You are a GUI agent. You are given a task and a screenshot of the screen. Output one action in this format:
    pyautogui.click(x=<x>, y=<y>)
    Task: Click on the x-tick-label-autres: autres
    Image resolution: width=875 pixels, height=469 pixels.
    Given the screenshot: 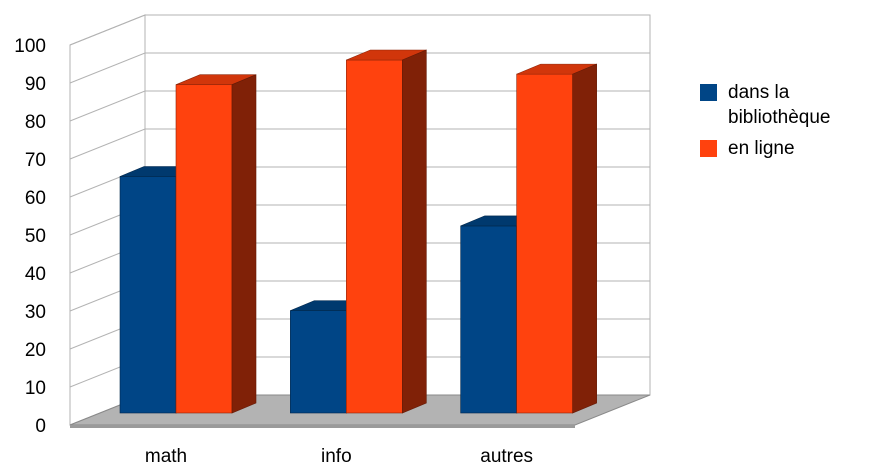 What is the action you would take?
    pyautogui.click(x=506, y=456)
    